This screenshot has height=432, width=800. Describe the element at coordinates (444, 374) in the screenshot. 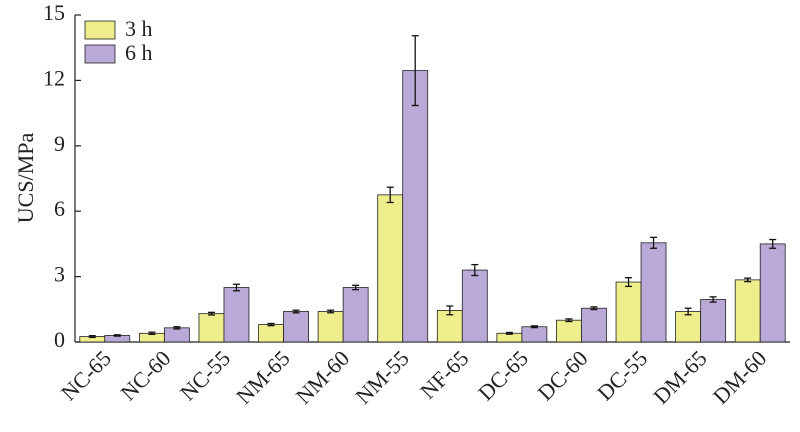

I see `x-tick-label: NF-65` at that location.